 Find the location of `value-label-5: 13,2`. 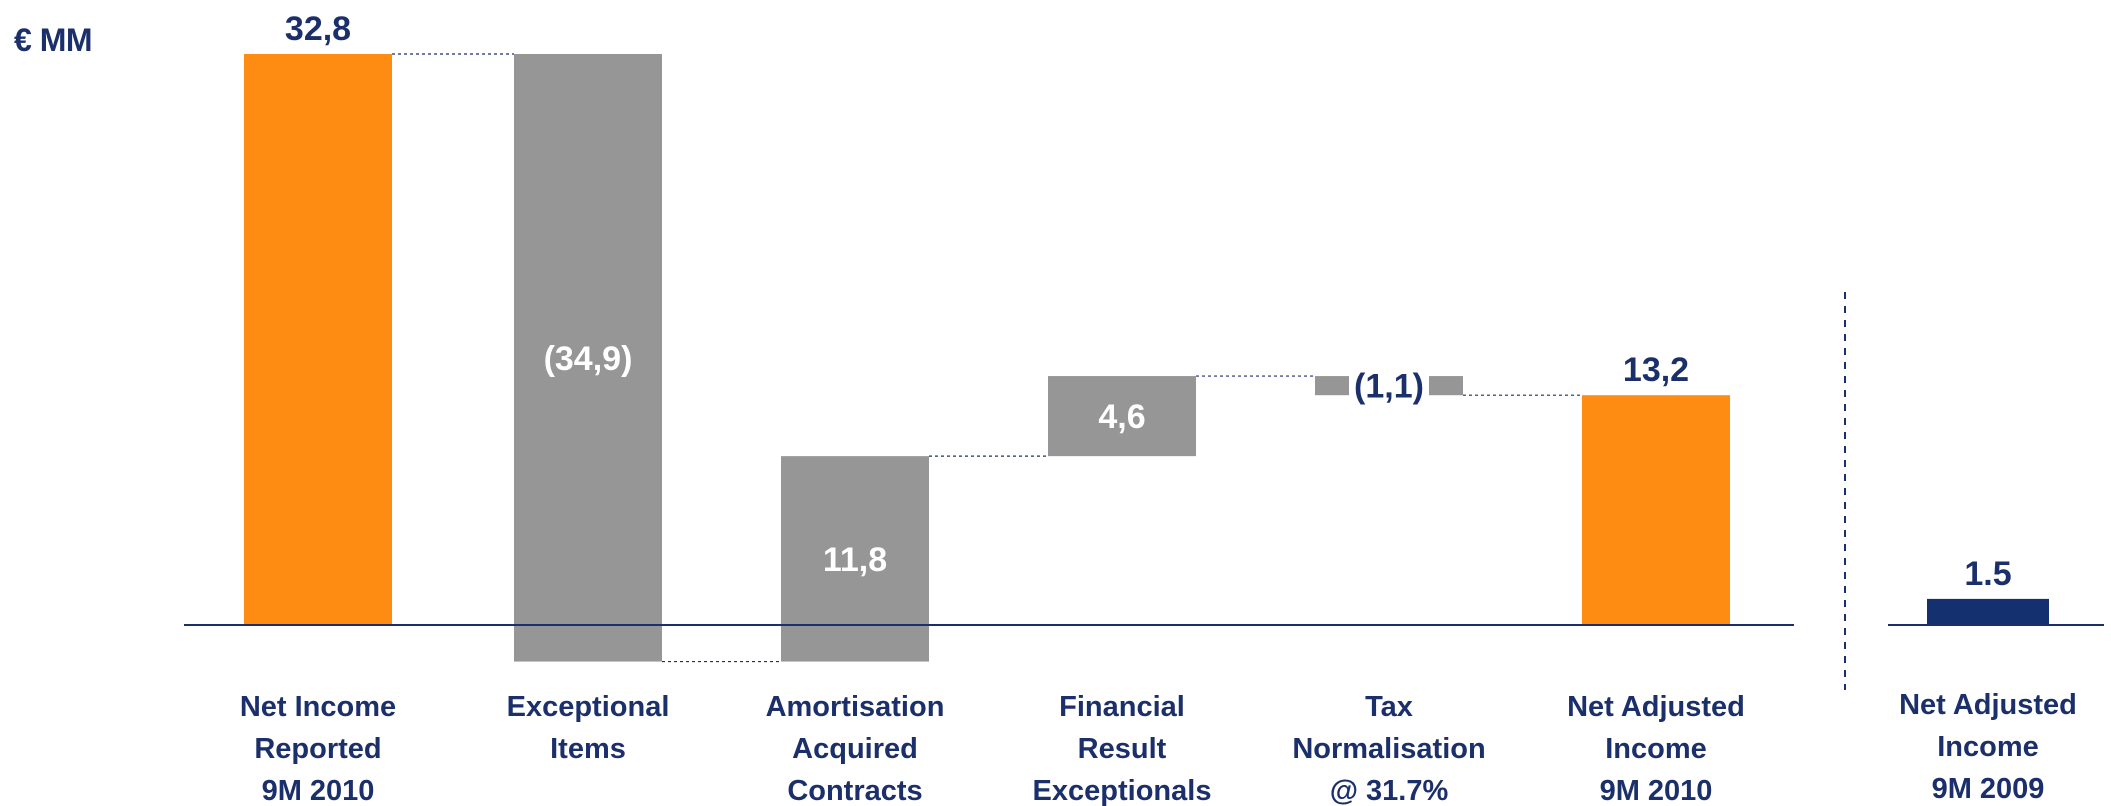

value-label-5: 13,2 is located at coordinates (1656, 370).